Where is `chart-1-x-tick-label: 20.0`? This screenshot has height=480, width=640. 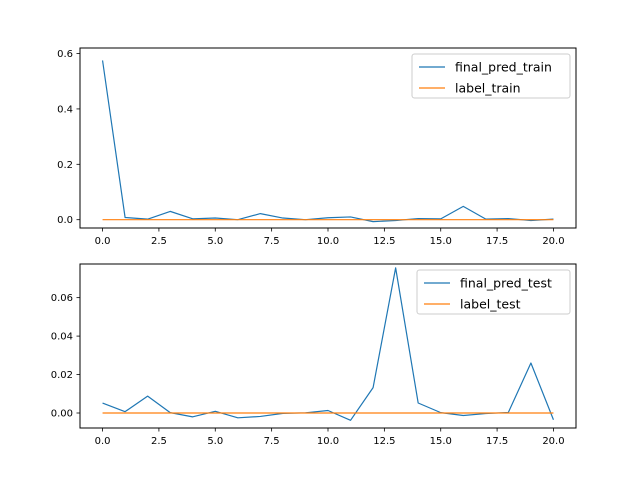
chart-1-x-tick-label: 20.0 is located at coordinates (553, 441).